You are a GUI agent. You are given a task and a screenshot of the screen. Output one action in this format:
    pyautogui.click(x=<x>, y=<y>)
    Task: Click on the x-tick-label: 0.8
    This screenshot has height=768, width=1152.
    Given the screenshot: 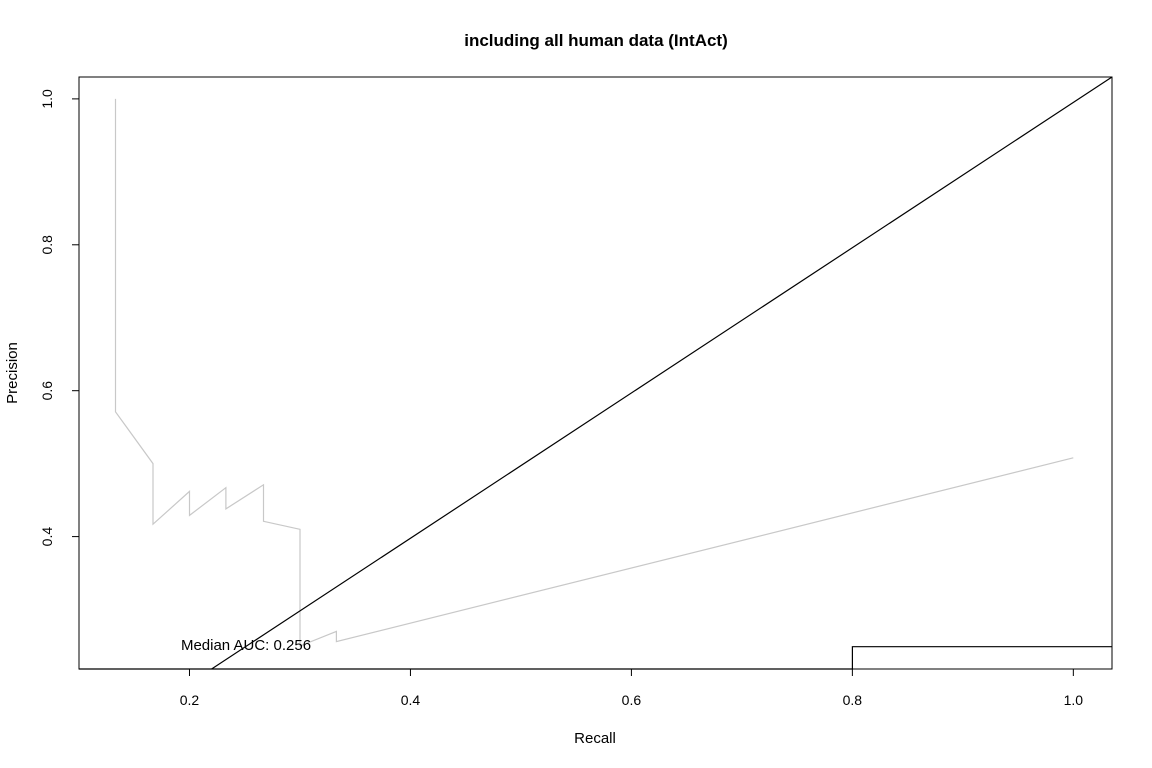 What is the action you would take?
    pyautogui.click(x=853, y=700)
    